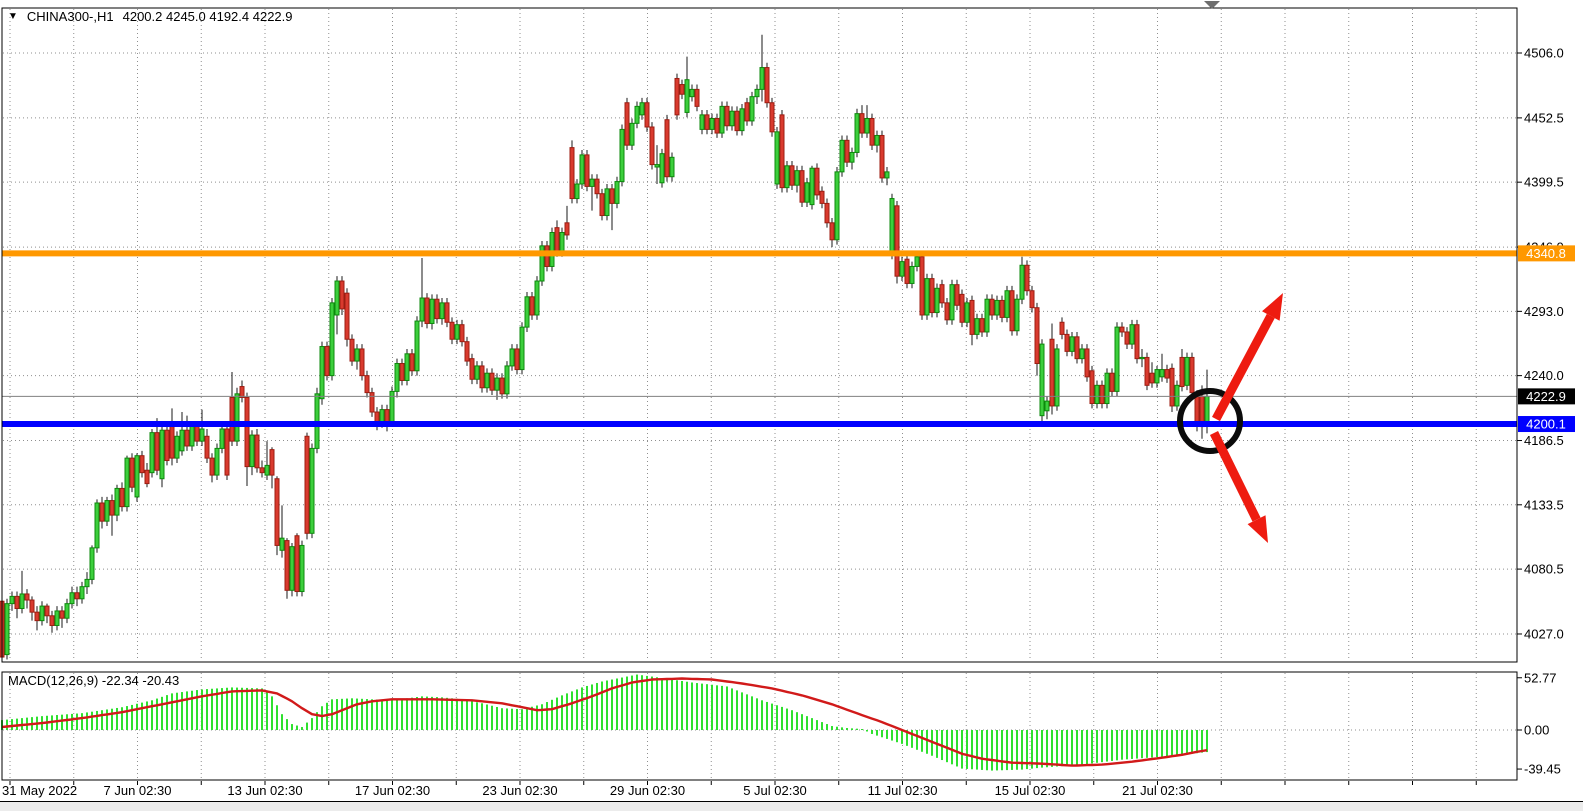  Describe the element at coordinates (1546, 253) in the screenshot. I see `resistance-price-tag` at that location.